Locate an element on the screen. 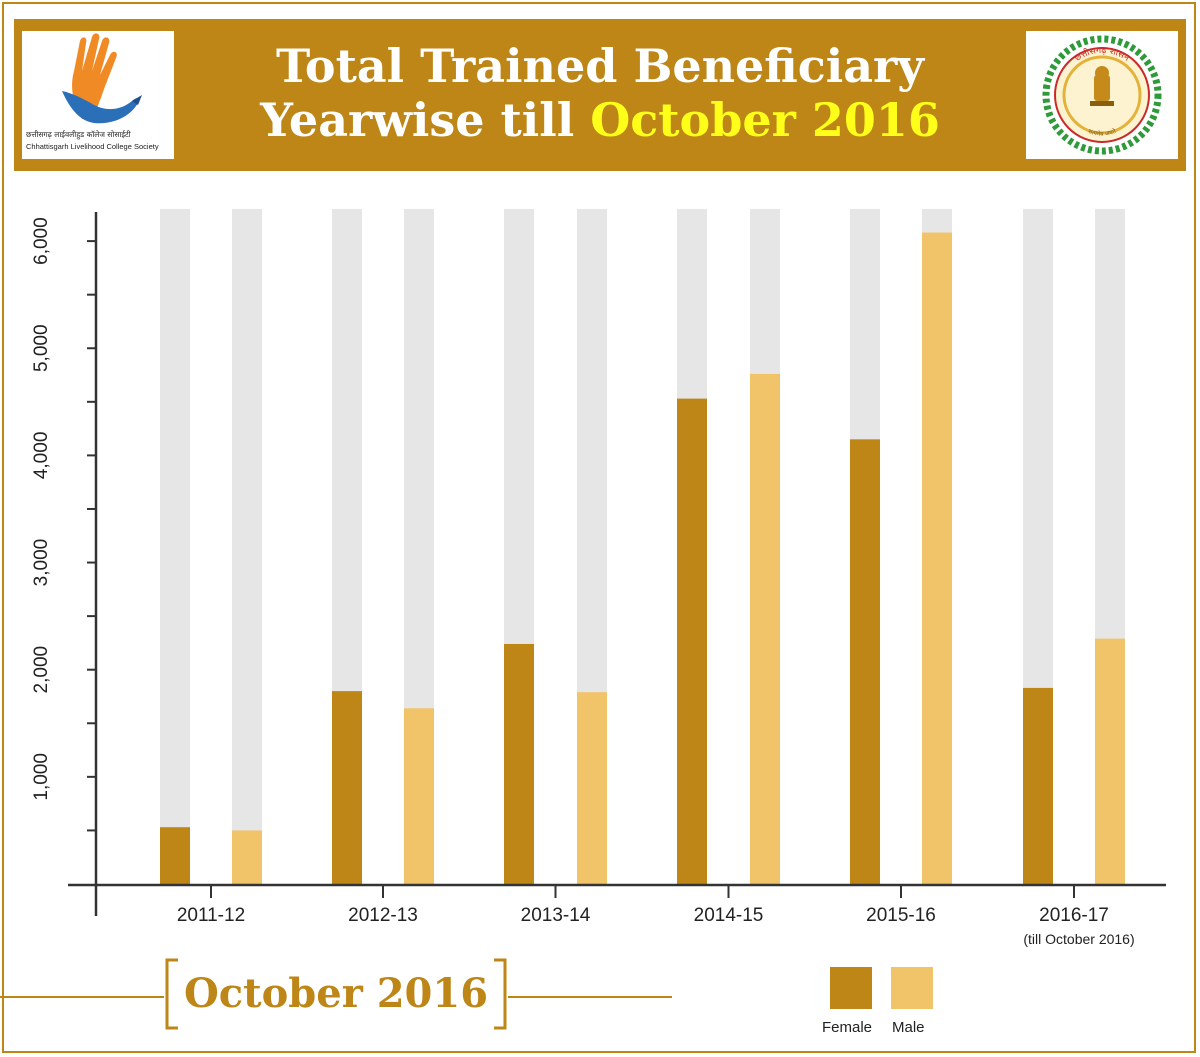 This screenshot has width=1200, height=1057. title-line-1: Total Trained Beneficiary is located at coordinates (600, 66).